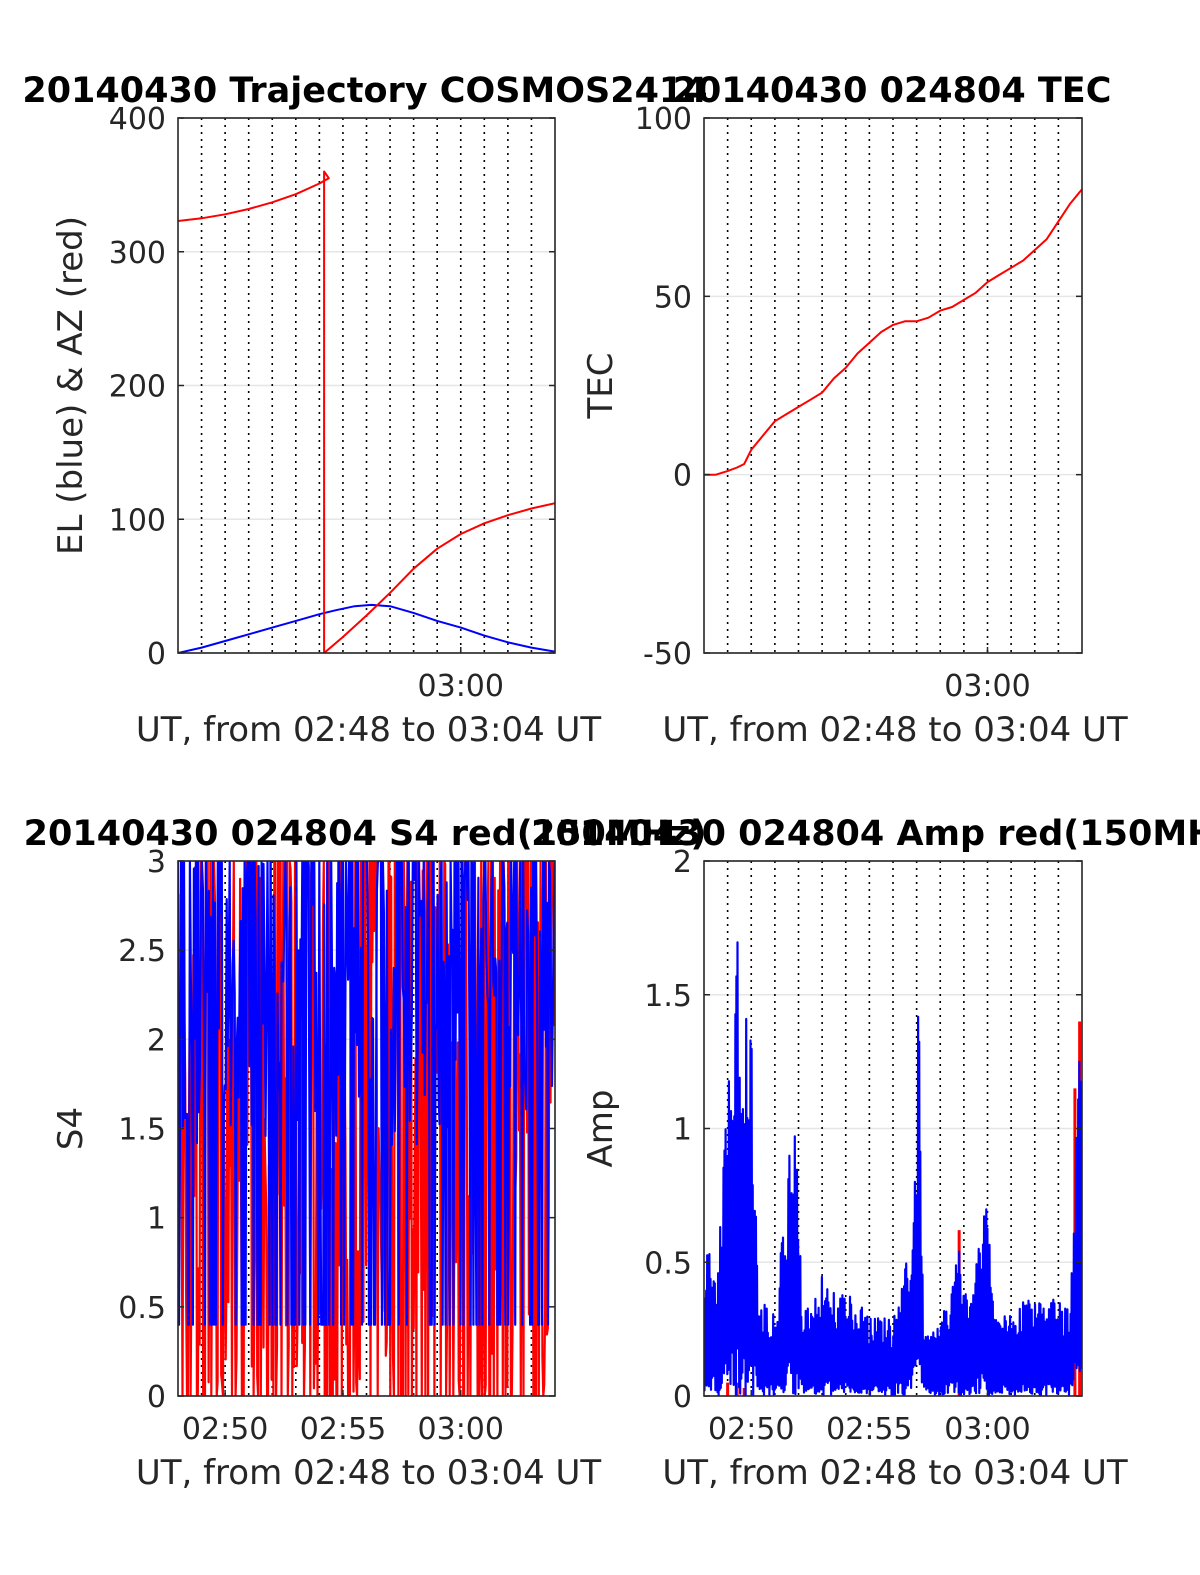  I want to click on y-axis-label: S4, so click(71, 1128).